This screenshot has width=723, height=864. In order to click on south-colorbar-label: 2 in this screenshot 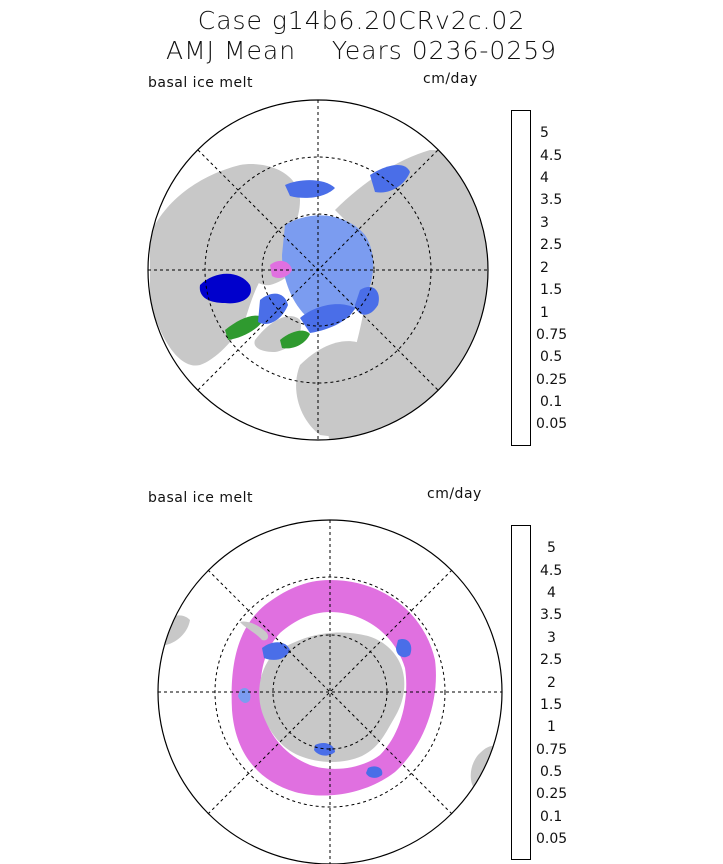, I will do `click(551, 683)`.